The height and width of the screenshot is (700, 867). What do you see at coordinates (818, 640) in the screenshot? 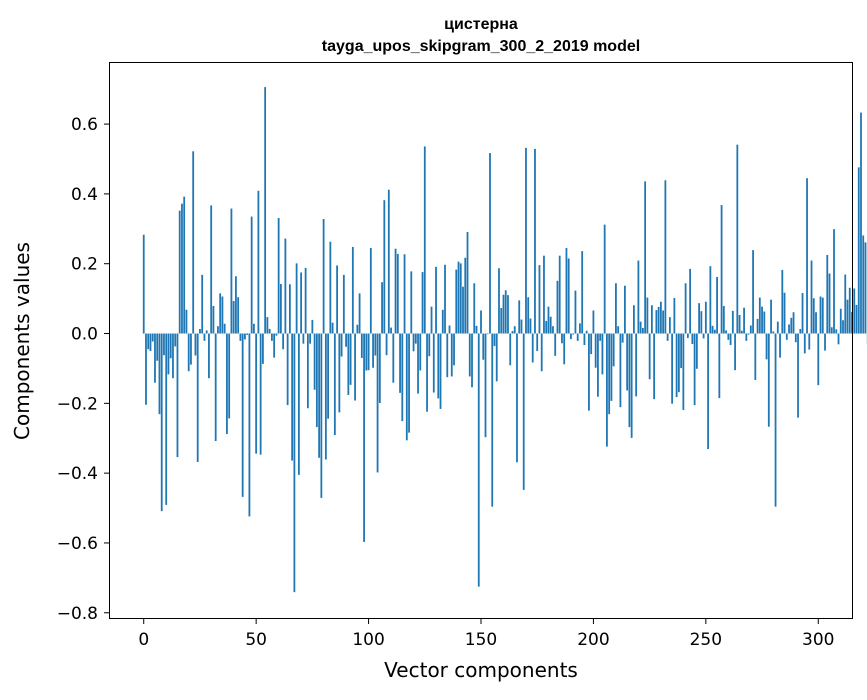
I see `x-tick-label: 300` at bounding box center [818, 640].